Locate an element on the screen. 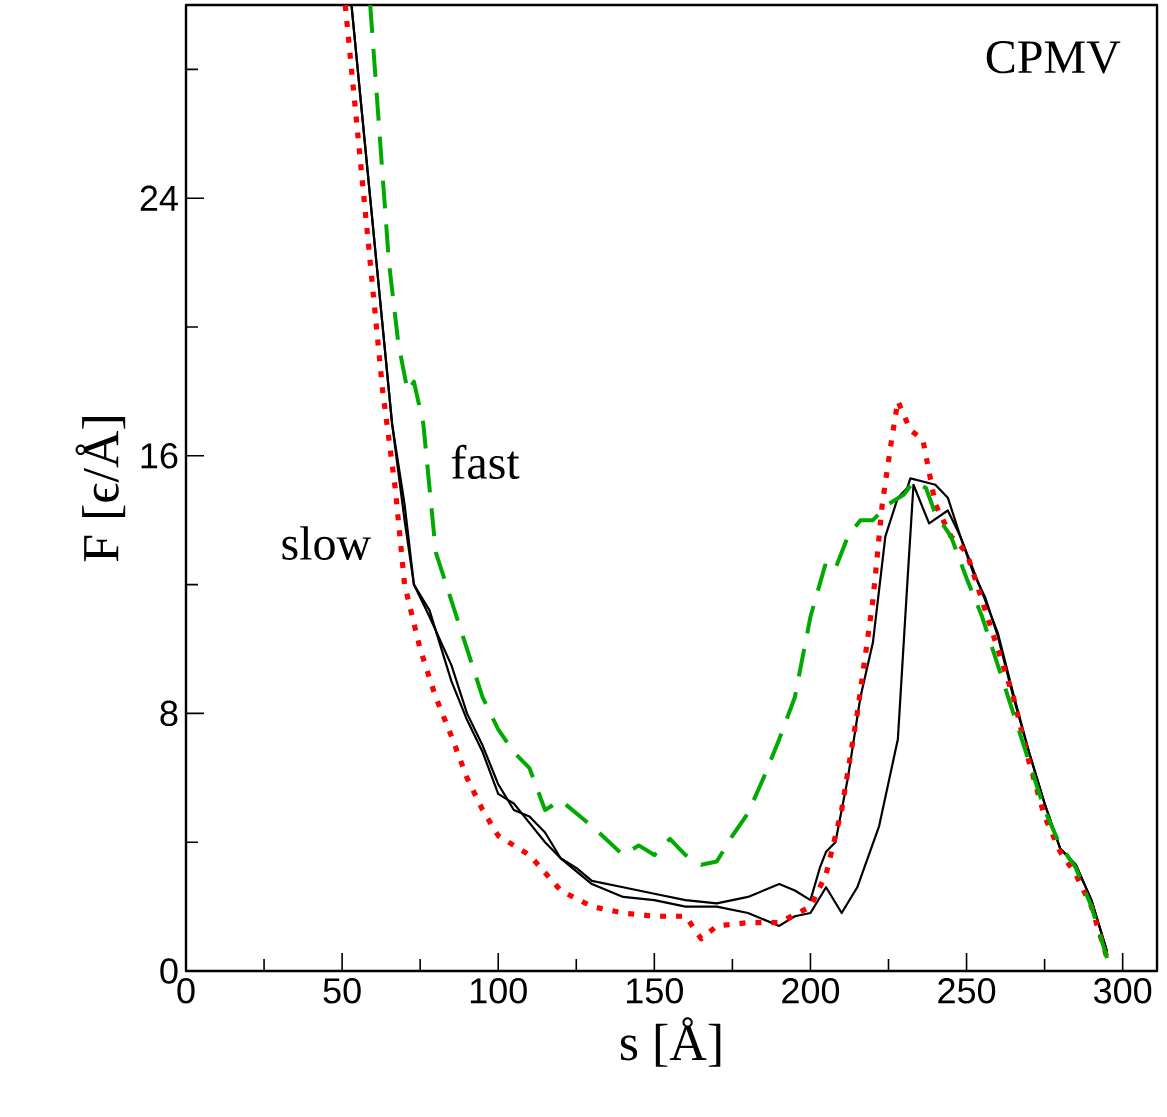 This screenshot has height=1117, width=1167. x-tick-label: 150 is located at coordinates (655, 991).